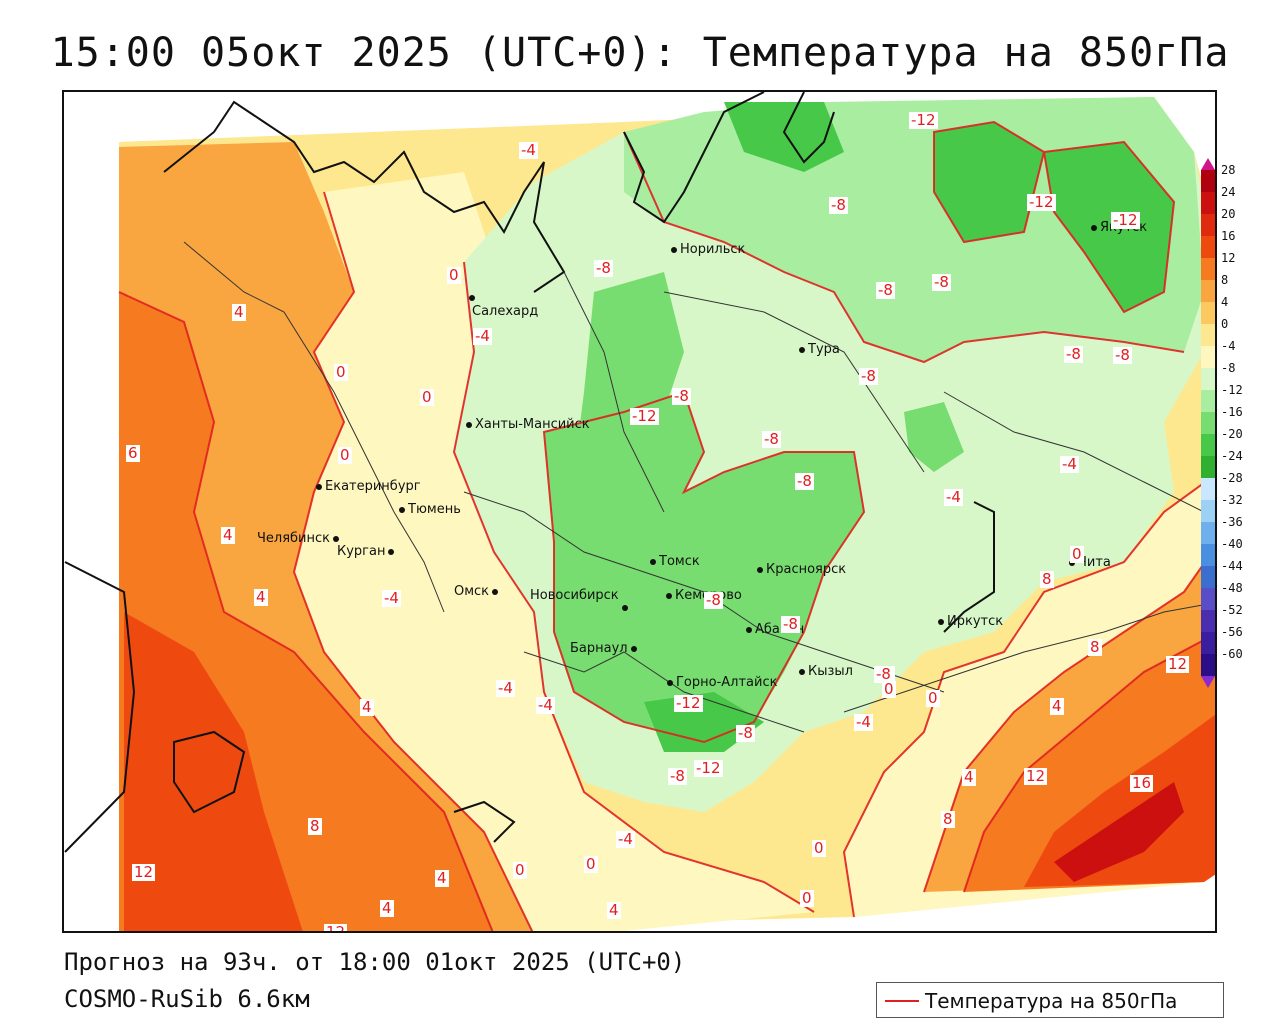 This screenshot has height=1024, width=1280. I want to click on colorbar-tick-label: 12, so click(1228, 258).